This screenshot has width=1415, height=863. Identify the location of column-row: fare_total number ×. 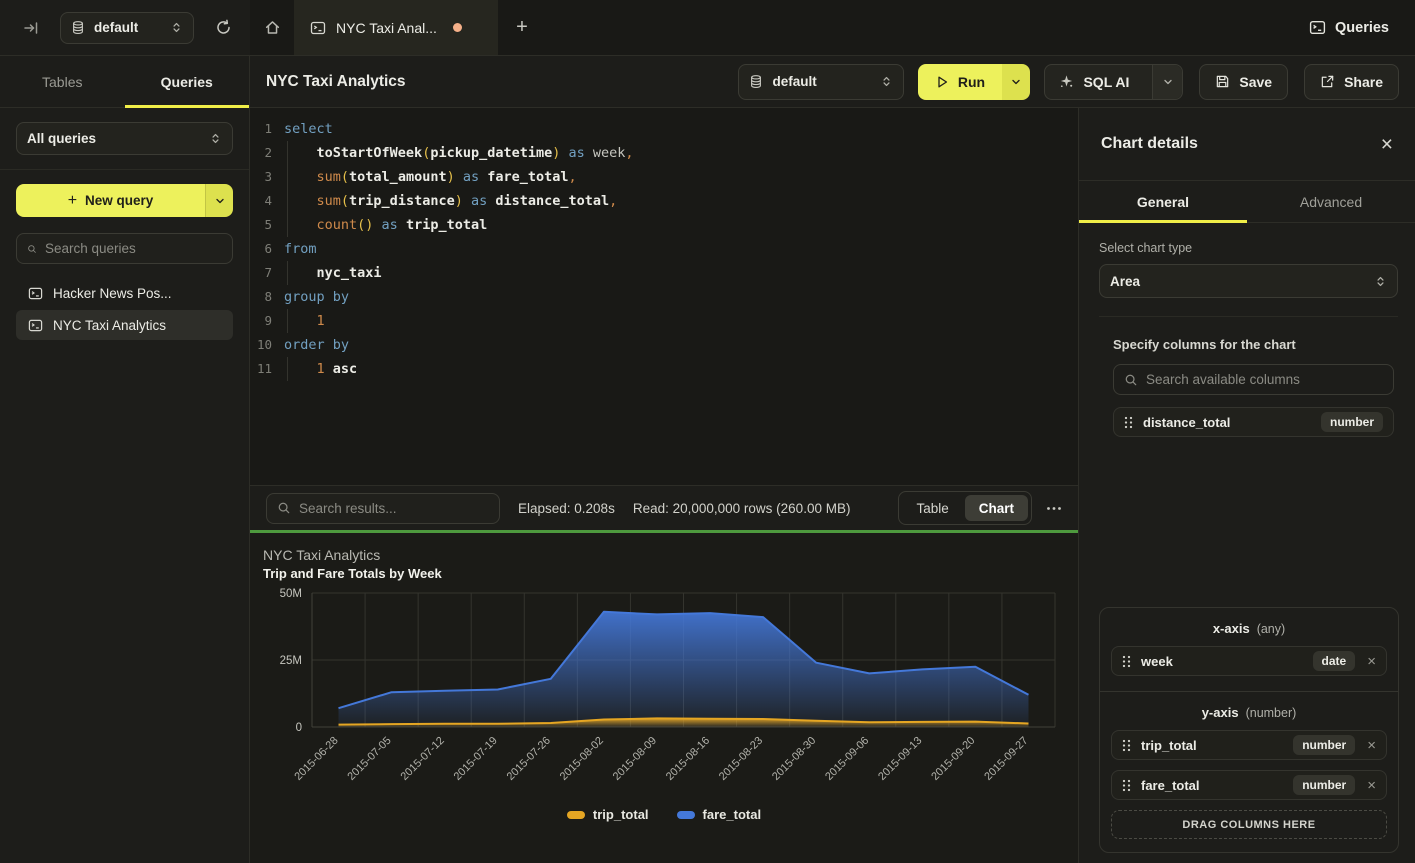
(1249, 785).